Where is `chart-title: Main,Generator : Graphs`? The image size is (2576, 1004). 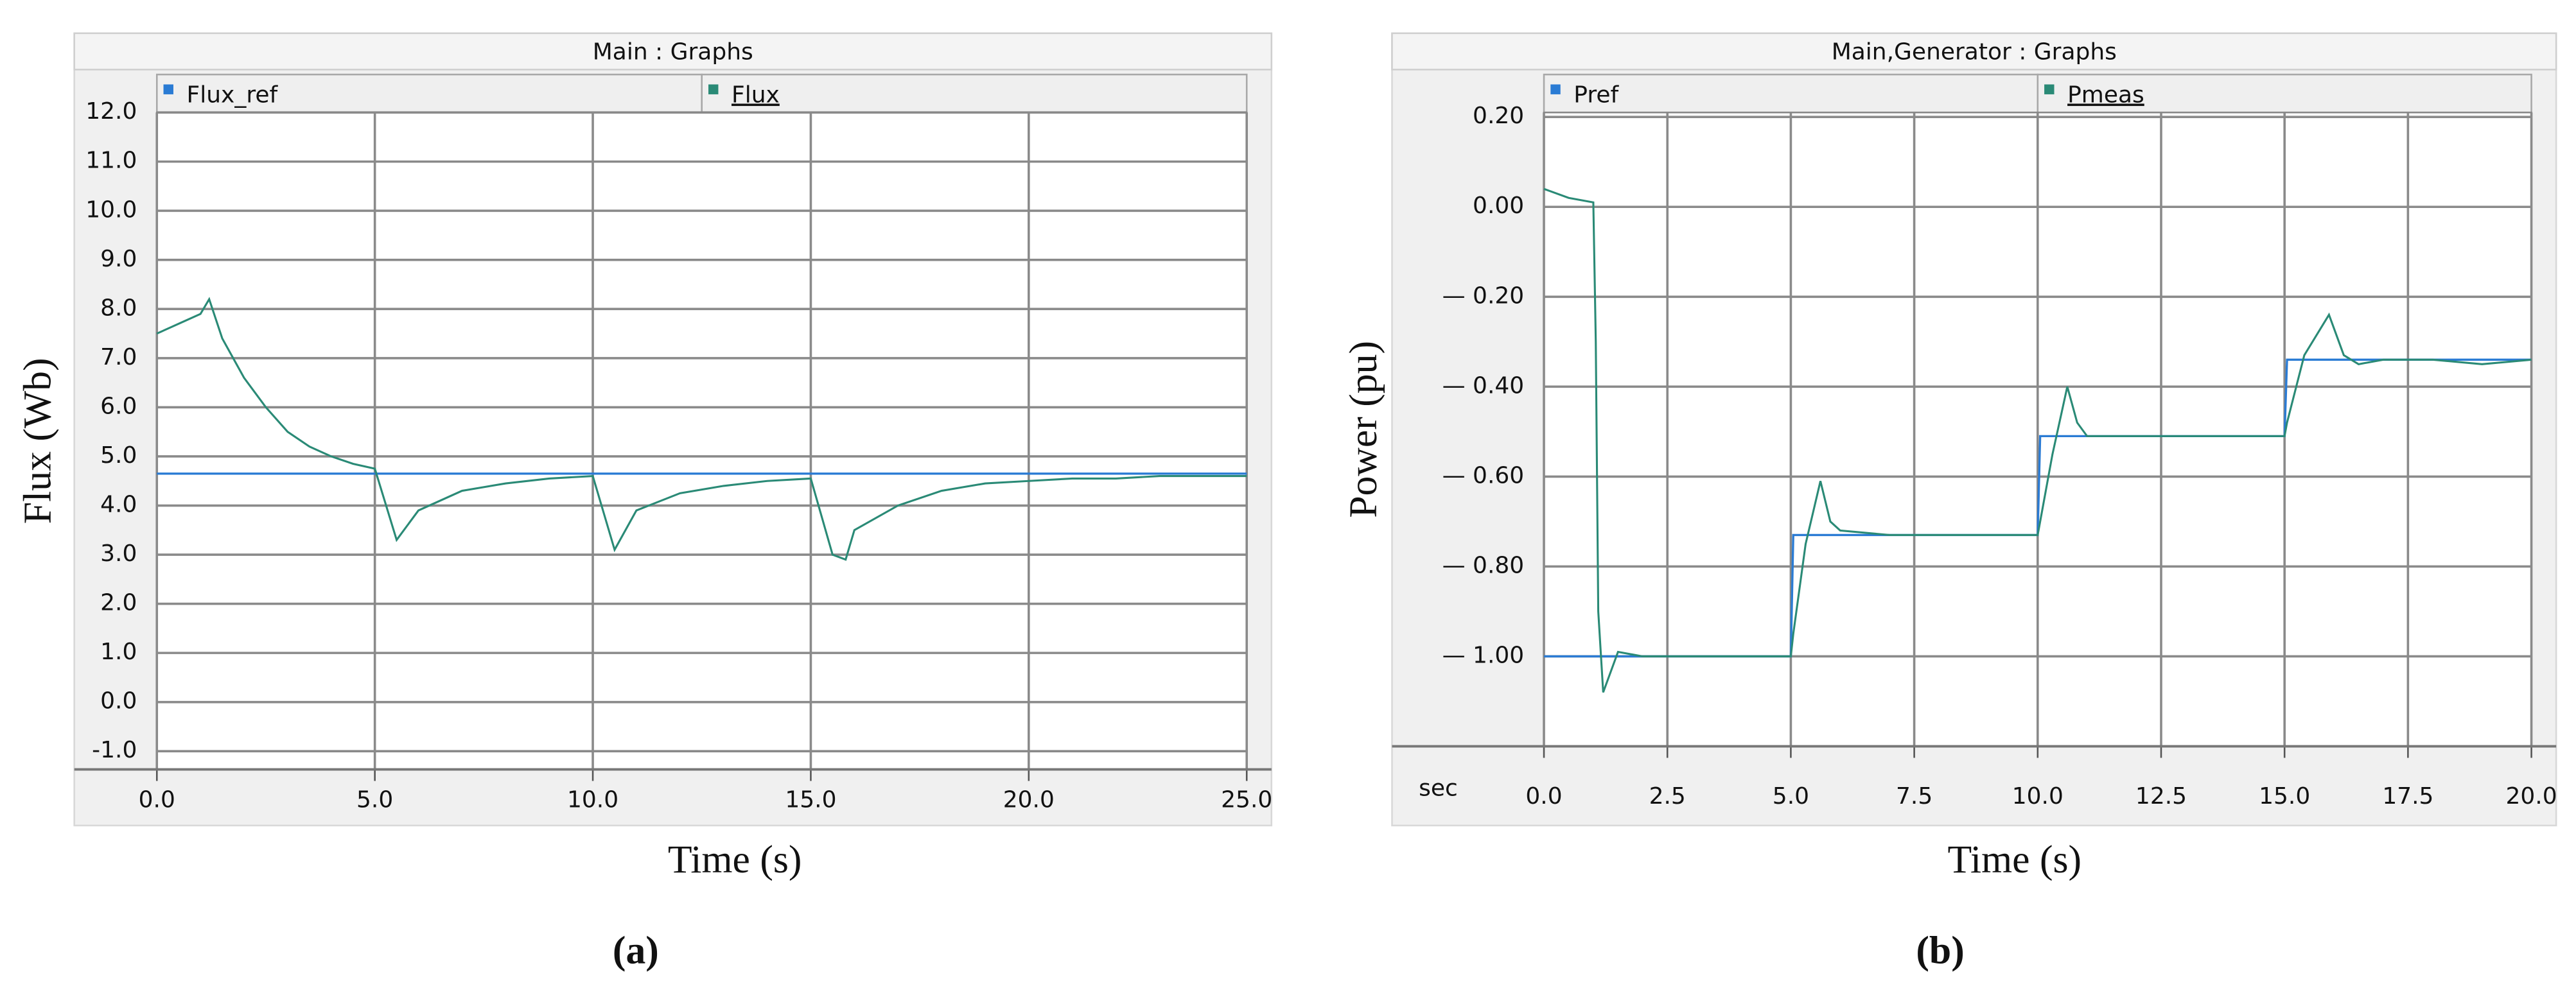 chart-title: Main,Generator : Graphs is located at coordinates (1974, 52).